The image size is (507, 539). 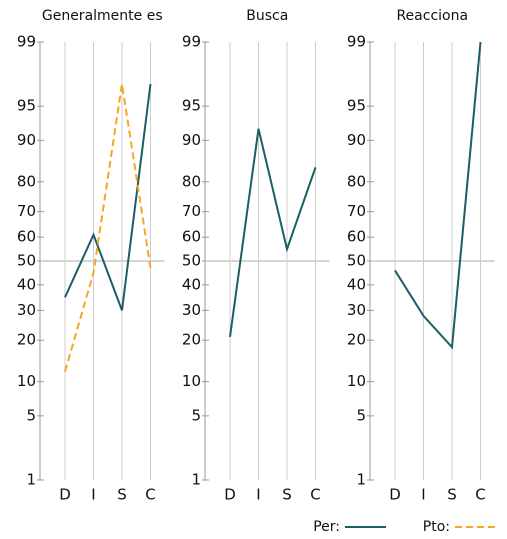 What do you see at coordinates (432, 16) in the screenshot?
I see `panel-title: Reacciona` at bounding box center [432, 16].